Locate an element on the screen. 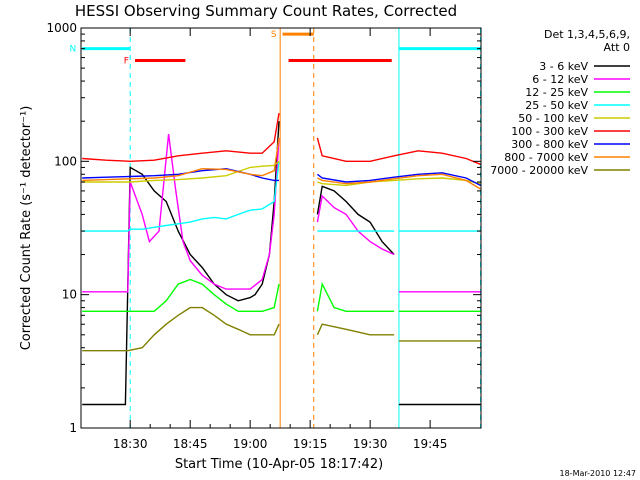 This screenshot has width=640, height=480. y-tick-label-3: 1000 is located at coordinates (61, 28).